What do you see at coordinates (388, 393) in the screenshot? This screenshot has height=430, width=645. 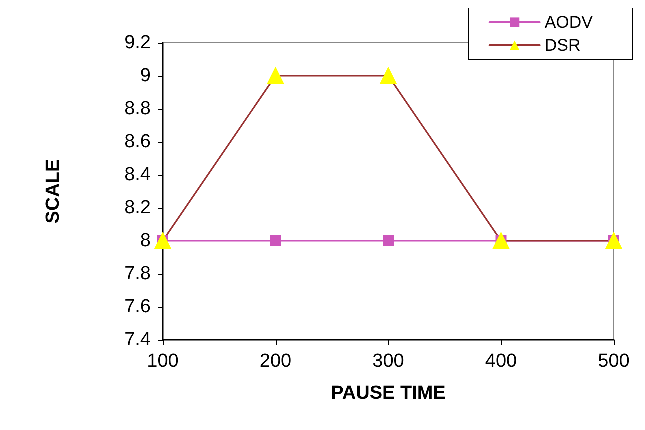 I see `x-axis-title: PAUSE TIME` at bounding box center [388, 393].